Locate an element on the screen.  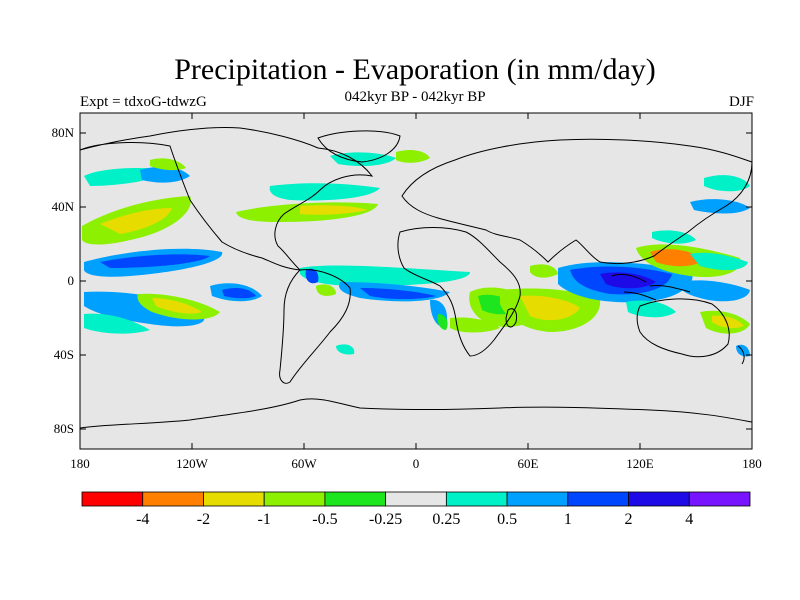
lon-tick-label: 0 is located at coordinates (416, 463).